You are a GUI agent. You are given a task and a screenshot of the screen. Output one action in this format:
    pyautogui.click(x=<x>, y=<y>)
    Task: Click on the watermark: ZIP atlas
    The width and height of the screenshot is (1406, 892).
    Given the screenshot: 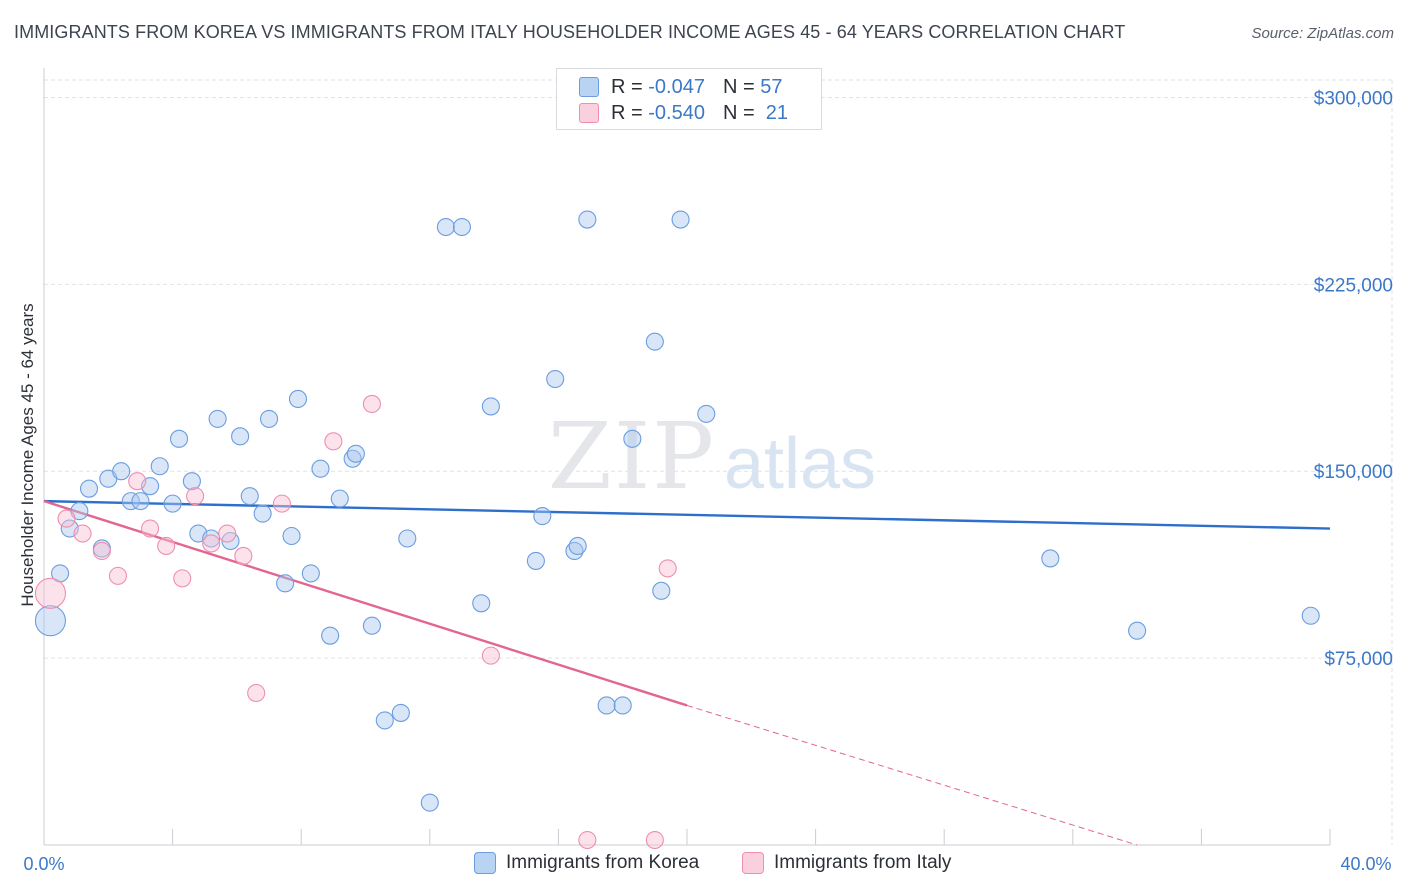 What is the action you would take?
    pyautogui.click(x=712, y=456)
    